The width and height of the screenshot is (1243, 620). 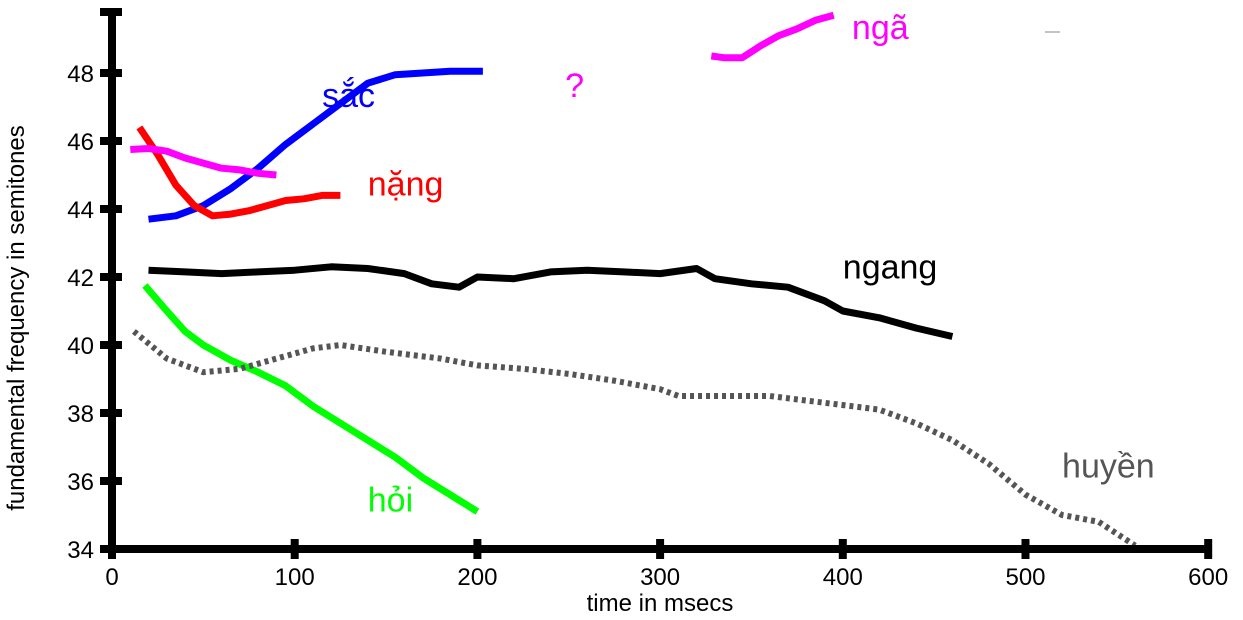 I want to click on series-label: ngang, so click(x=890, y=268).